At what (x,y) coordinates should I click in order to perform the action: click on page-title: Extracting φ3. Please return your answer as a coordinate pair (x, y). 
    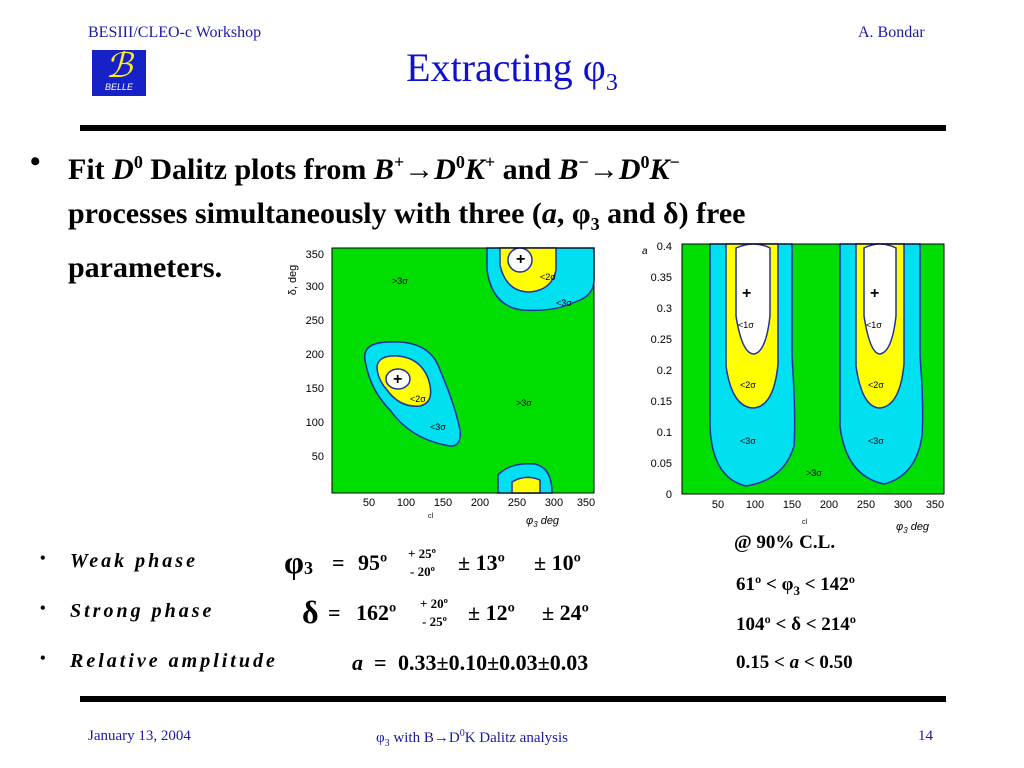
    Looking at the image, I should click on (512, 70).